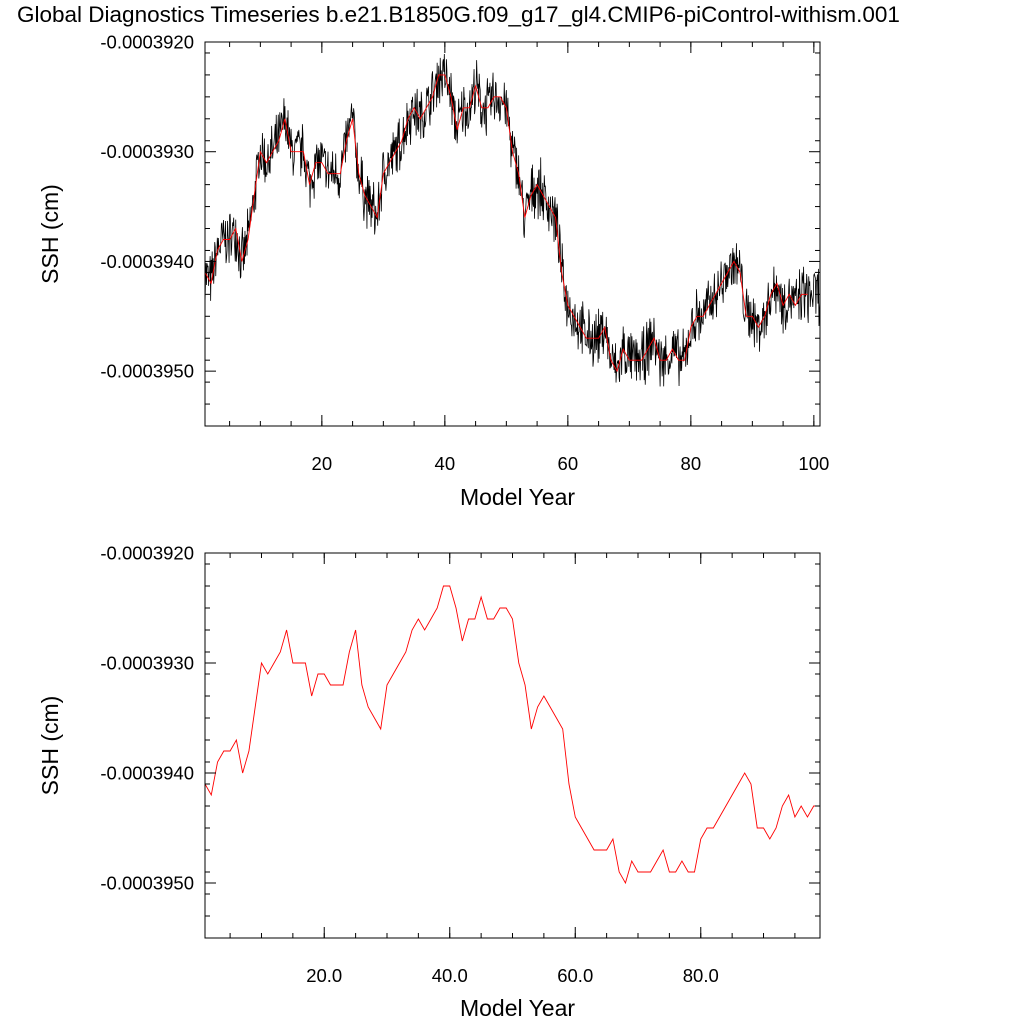  I want to click on x-tick-label: 100, so click(813, 463).